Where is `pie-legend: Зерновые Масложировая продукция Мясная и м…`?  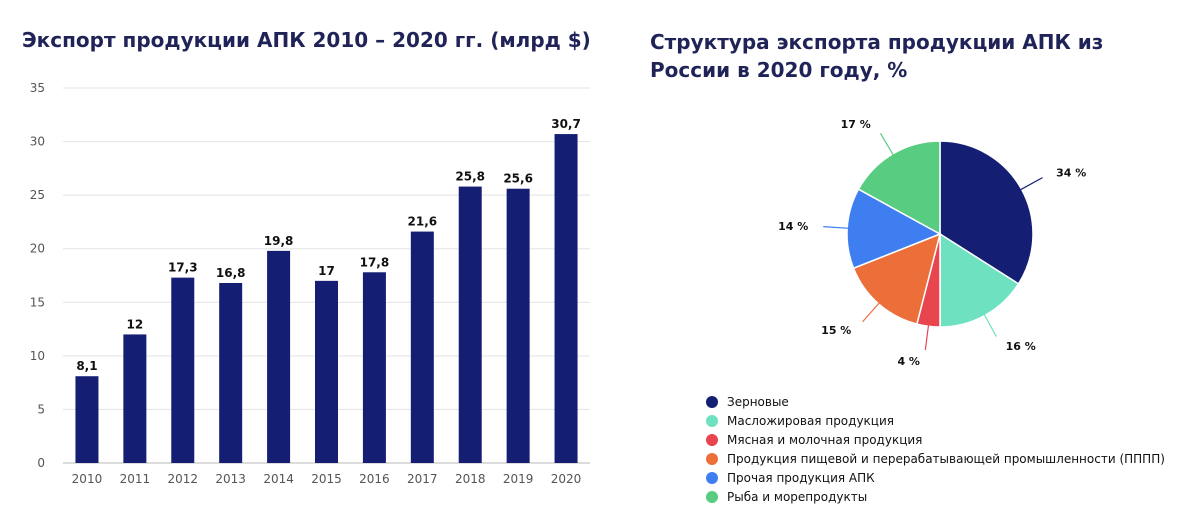 pie-legend: Зерновые Масложировая продукция Мясная и м… is located at coordinates (935, 449).